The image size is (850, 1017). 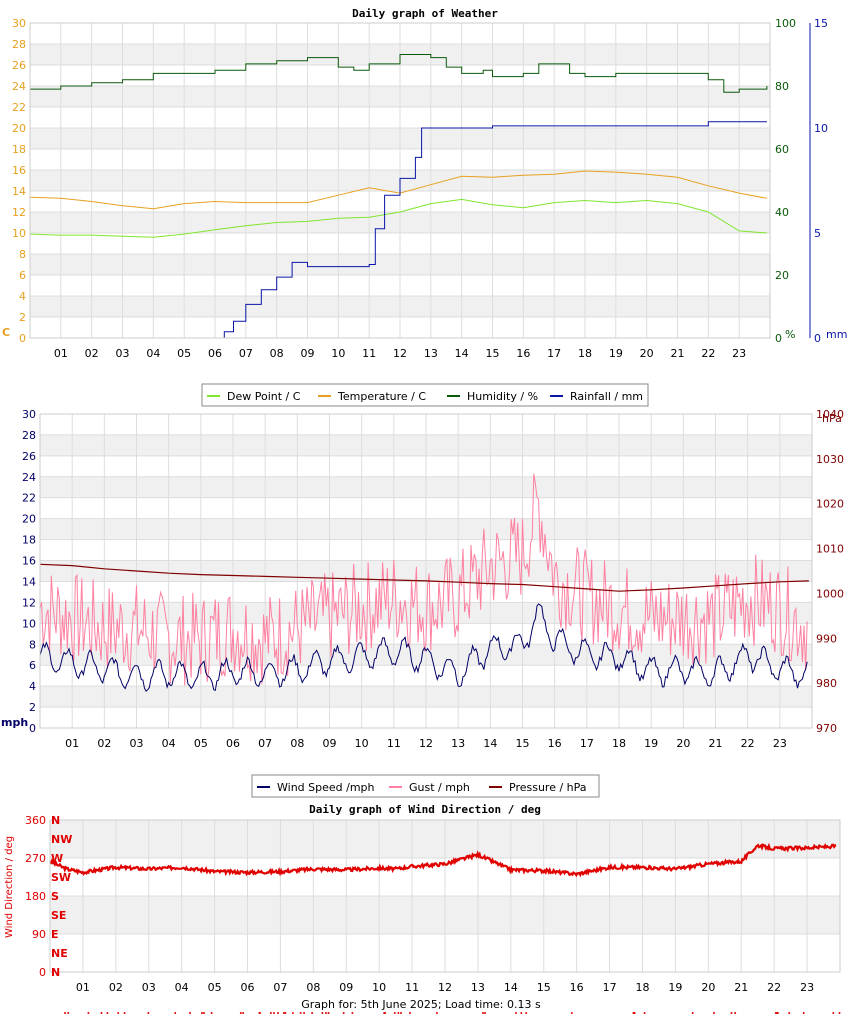 What do you see at coordinates (785, 23) in the screenshot?
I see `y-right-tick-label: 100` at bounding box center [785, 23].